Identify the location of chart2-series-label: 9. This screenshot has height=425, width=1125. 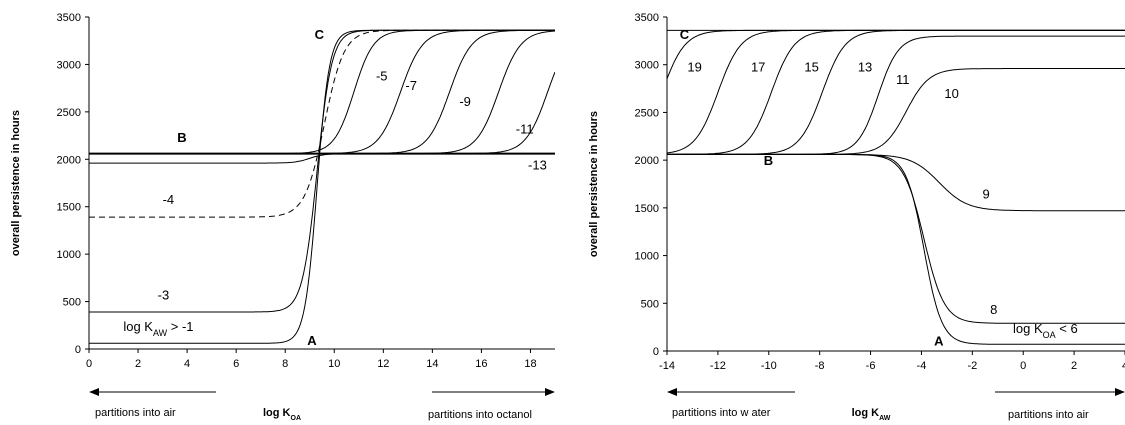
(986, 193).